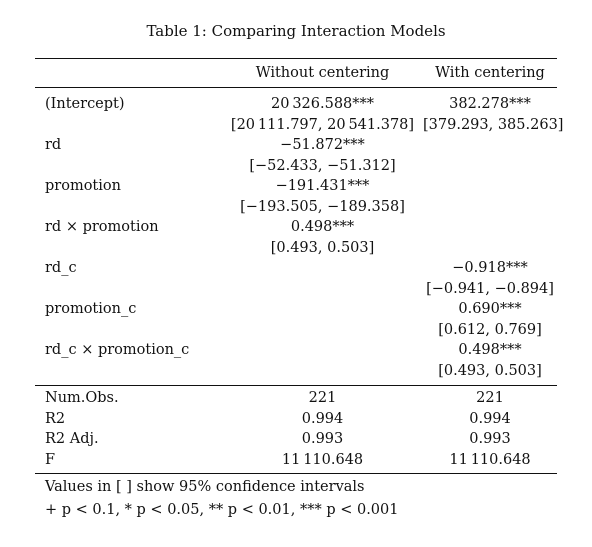  I want to click on cell-model1: [−52.433, −51.312], so click(322, 165).